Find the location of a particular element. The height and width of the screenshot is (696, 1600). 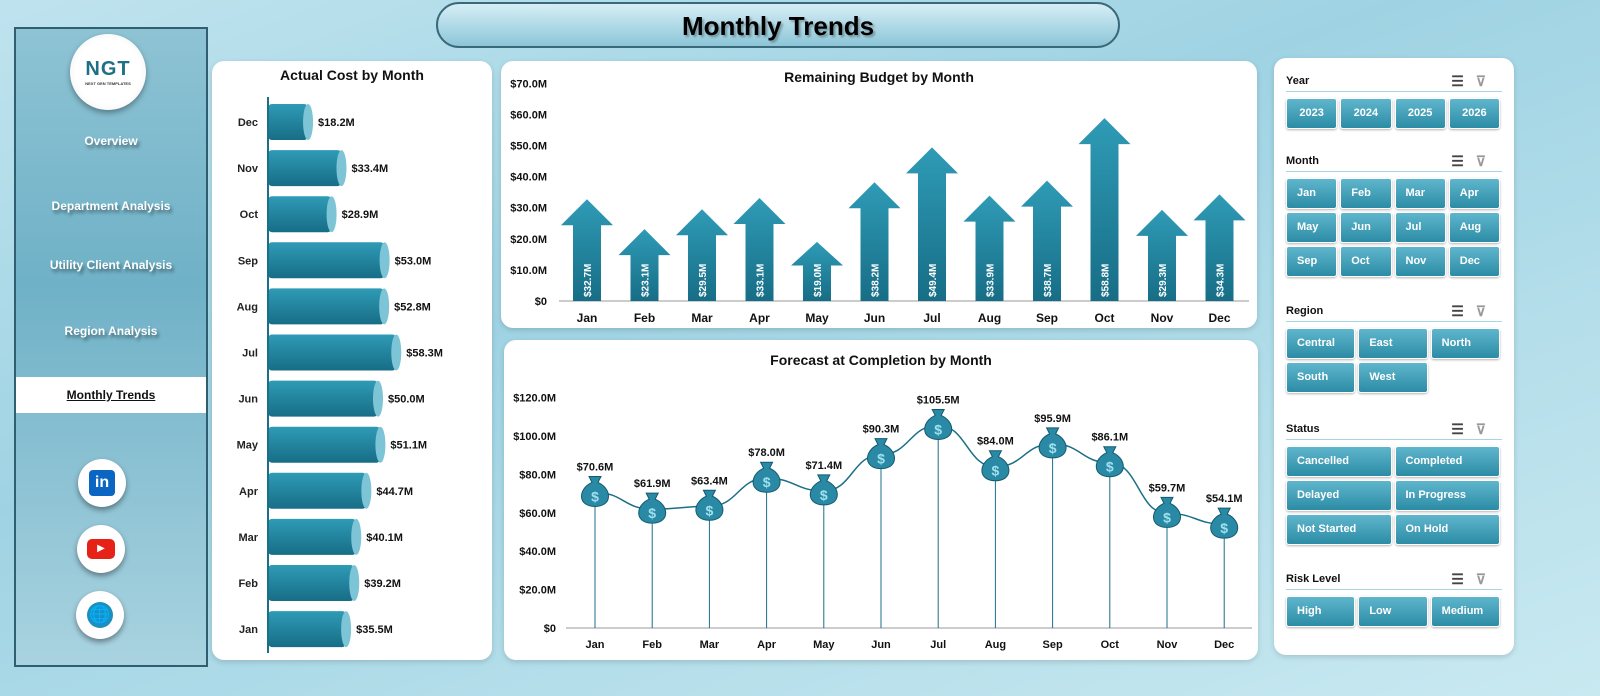

linkedin-button: in is located at coordinates (102, 483).